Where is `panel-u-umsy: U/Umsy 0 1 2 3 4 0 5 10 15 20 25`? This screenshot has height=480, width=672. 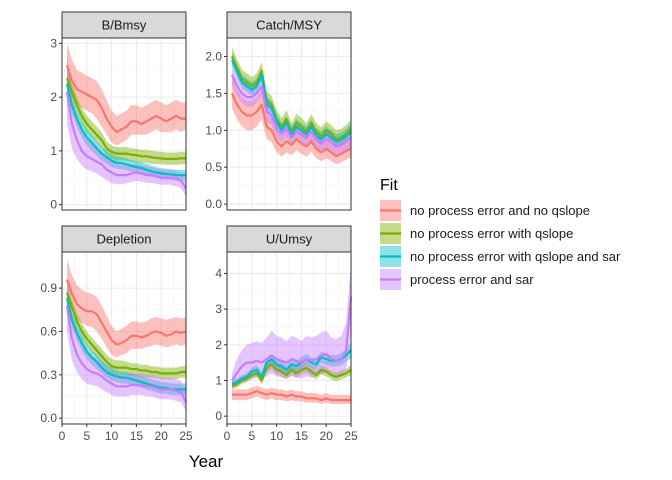 panel-u-umsy: U/Umsy 0 1 2 3 4 0 5 10 15 20 25 is located at coordinates (286, 334).